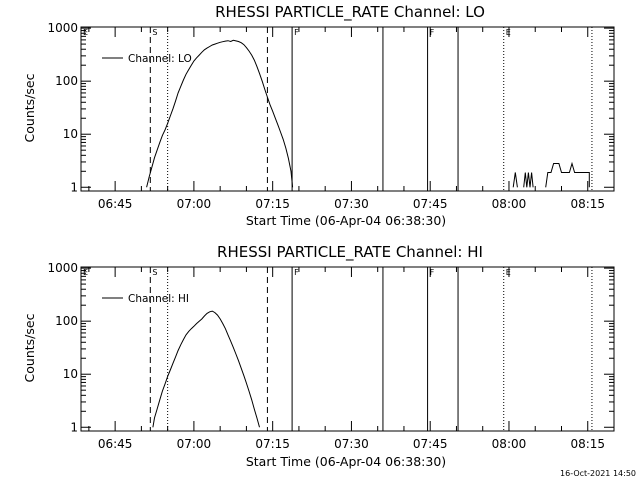  Describe the element at coordinates (346, 461) in the screenshot. I see `x-axis-label-hi: Start Time (06-Apr-04 06:38:30)` at that location.